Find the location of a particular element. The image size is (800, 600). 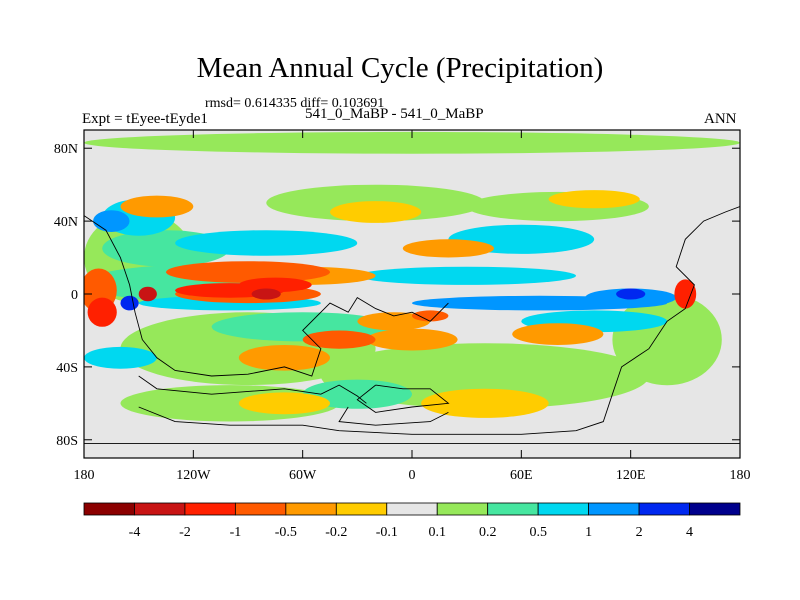

x-tick-label: 60W is located at coordinates (303, 475).